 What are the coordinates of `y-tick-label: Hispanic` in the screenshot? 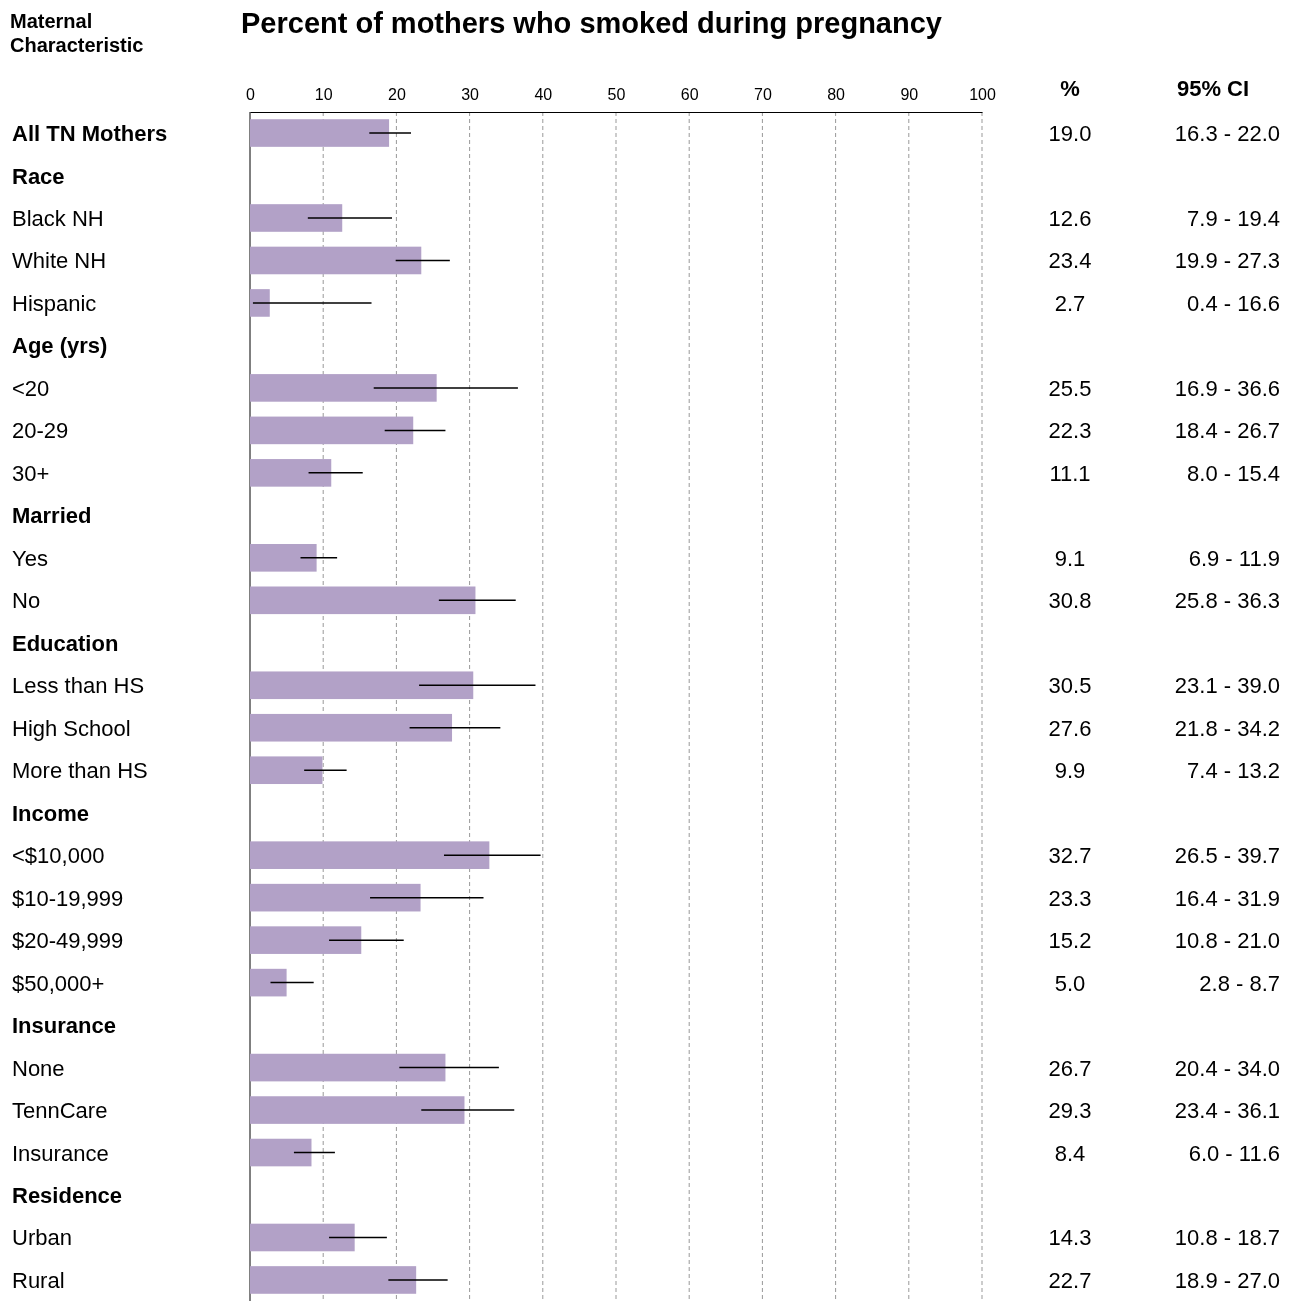 It's located at (54, 303).